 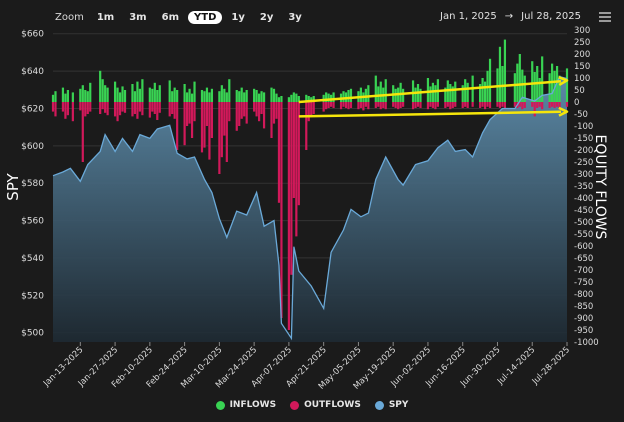 I want to click on y-right-tick-label: -800, so click(x=583, y=295).